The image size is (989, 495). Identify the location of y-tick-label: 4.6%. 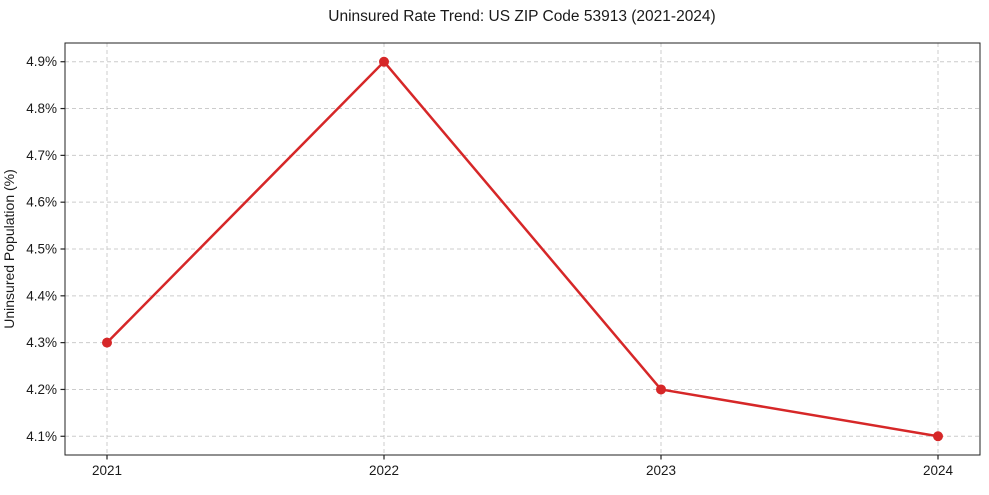
(41, 202).